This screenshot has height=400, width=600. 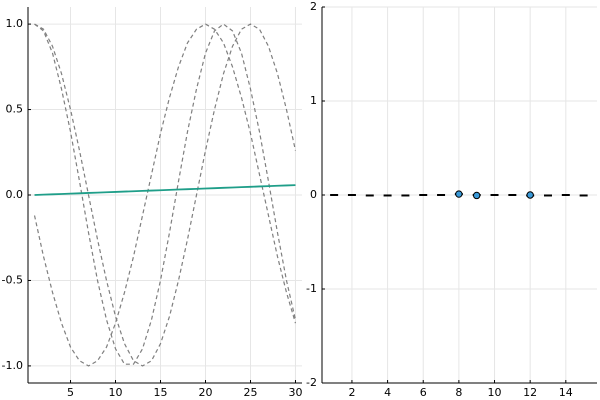 I want to click on y-tick-label: 0.5, so click(x=15, y=109).